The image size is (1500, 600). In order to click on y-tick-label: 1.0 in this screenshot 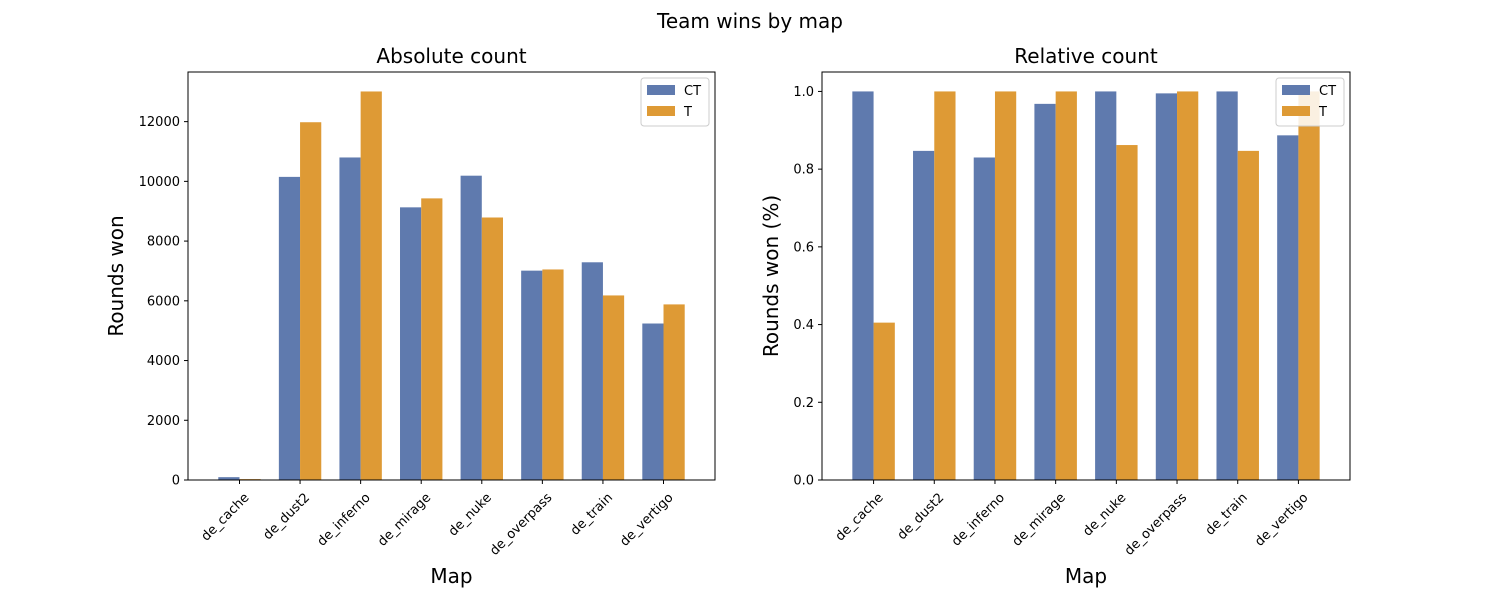, I will do `click(803, 92)`.